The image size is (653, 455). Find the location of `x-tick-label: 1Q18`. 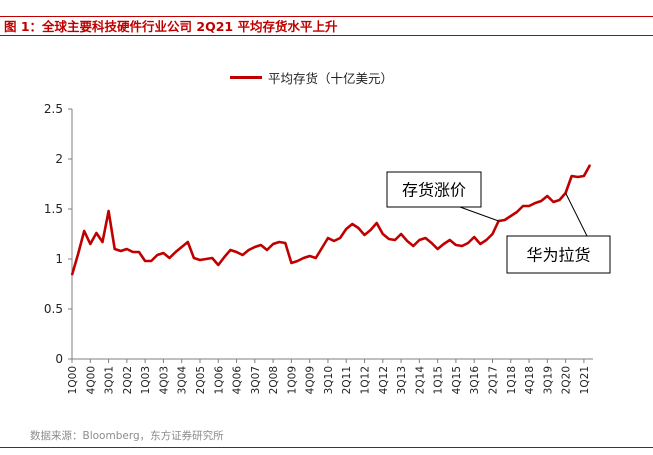

x-tick-label: 1Q18 is located at coordinates (512, 380).